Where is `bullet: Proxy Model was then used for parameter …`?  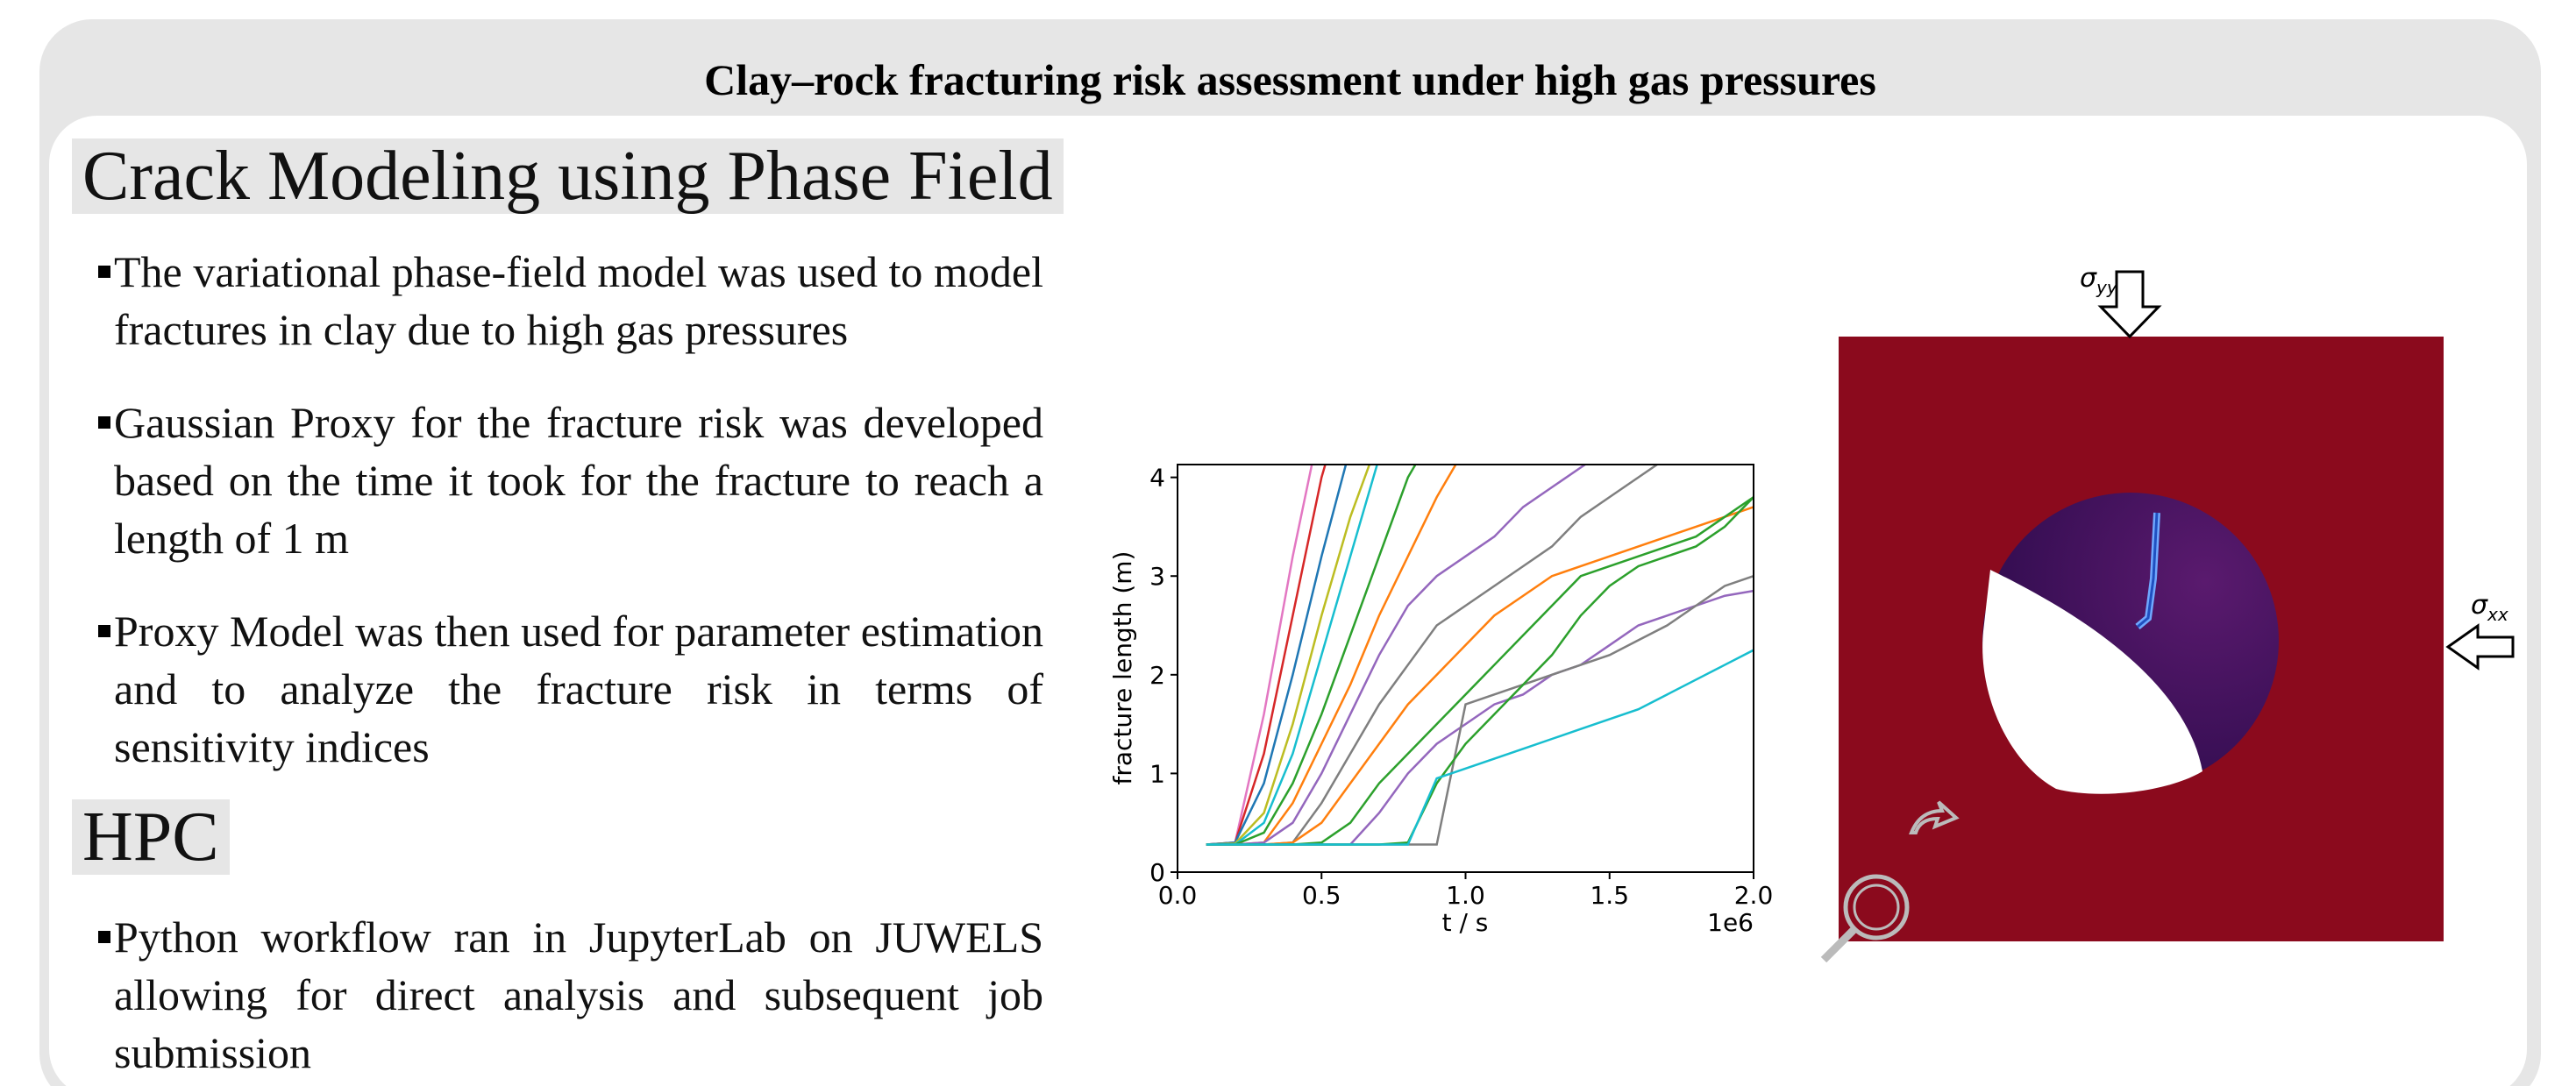
bullet: Proxy Model was then used for parameter … is located at coordinates (570, 689).